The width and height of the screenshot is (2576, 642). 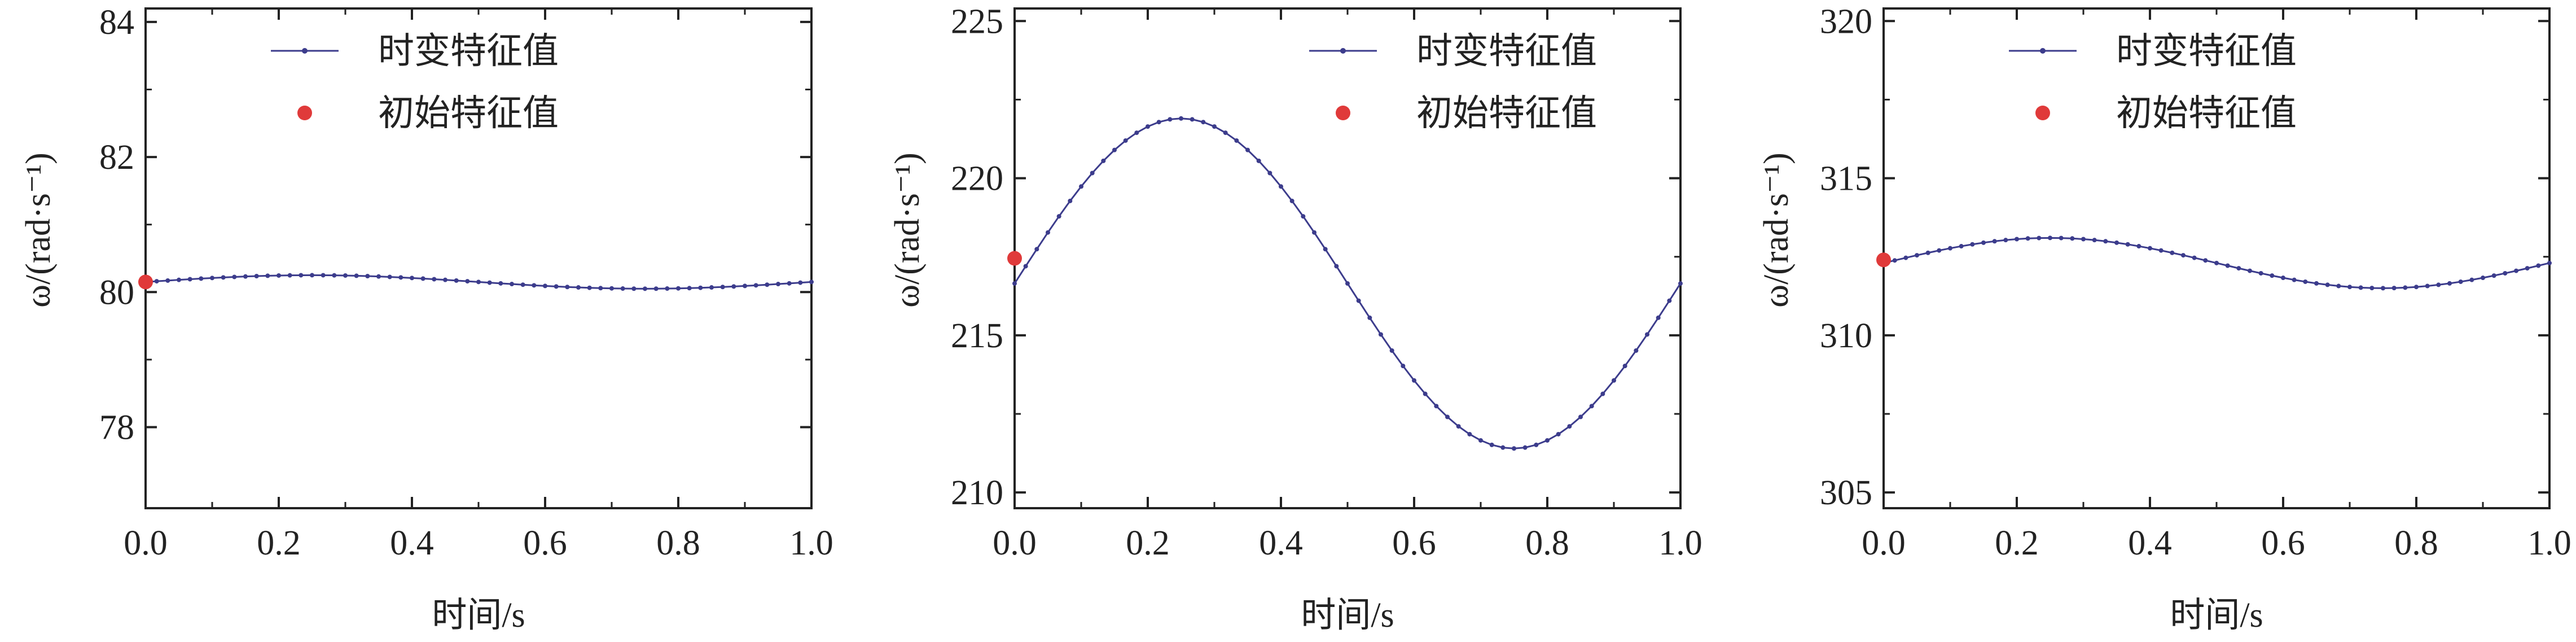 I want to click on y-tick-label: 220, so click(x=977, y=179).